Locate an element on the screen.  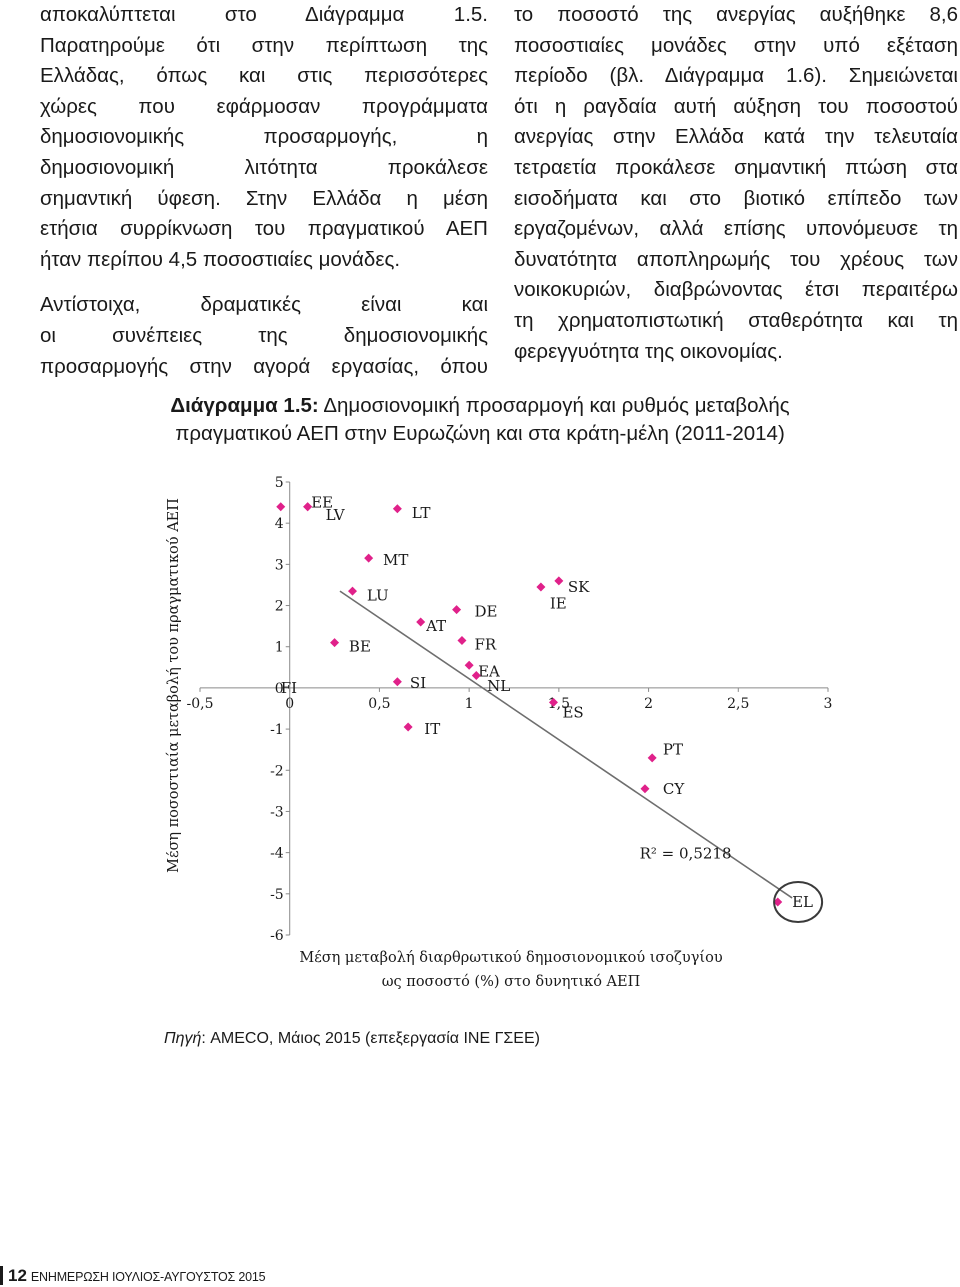
point-label-el: EL is located at coordinates (802, 902).